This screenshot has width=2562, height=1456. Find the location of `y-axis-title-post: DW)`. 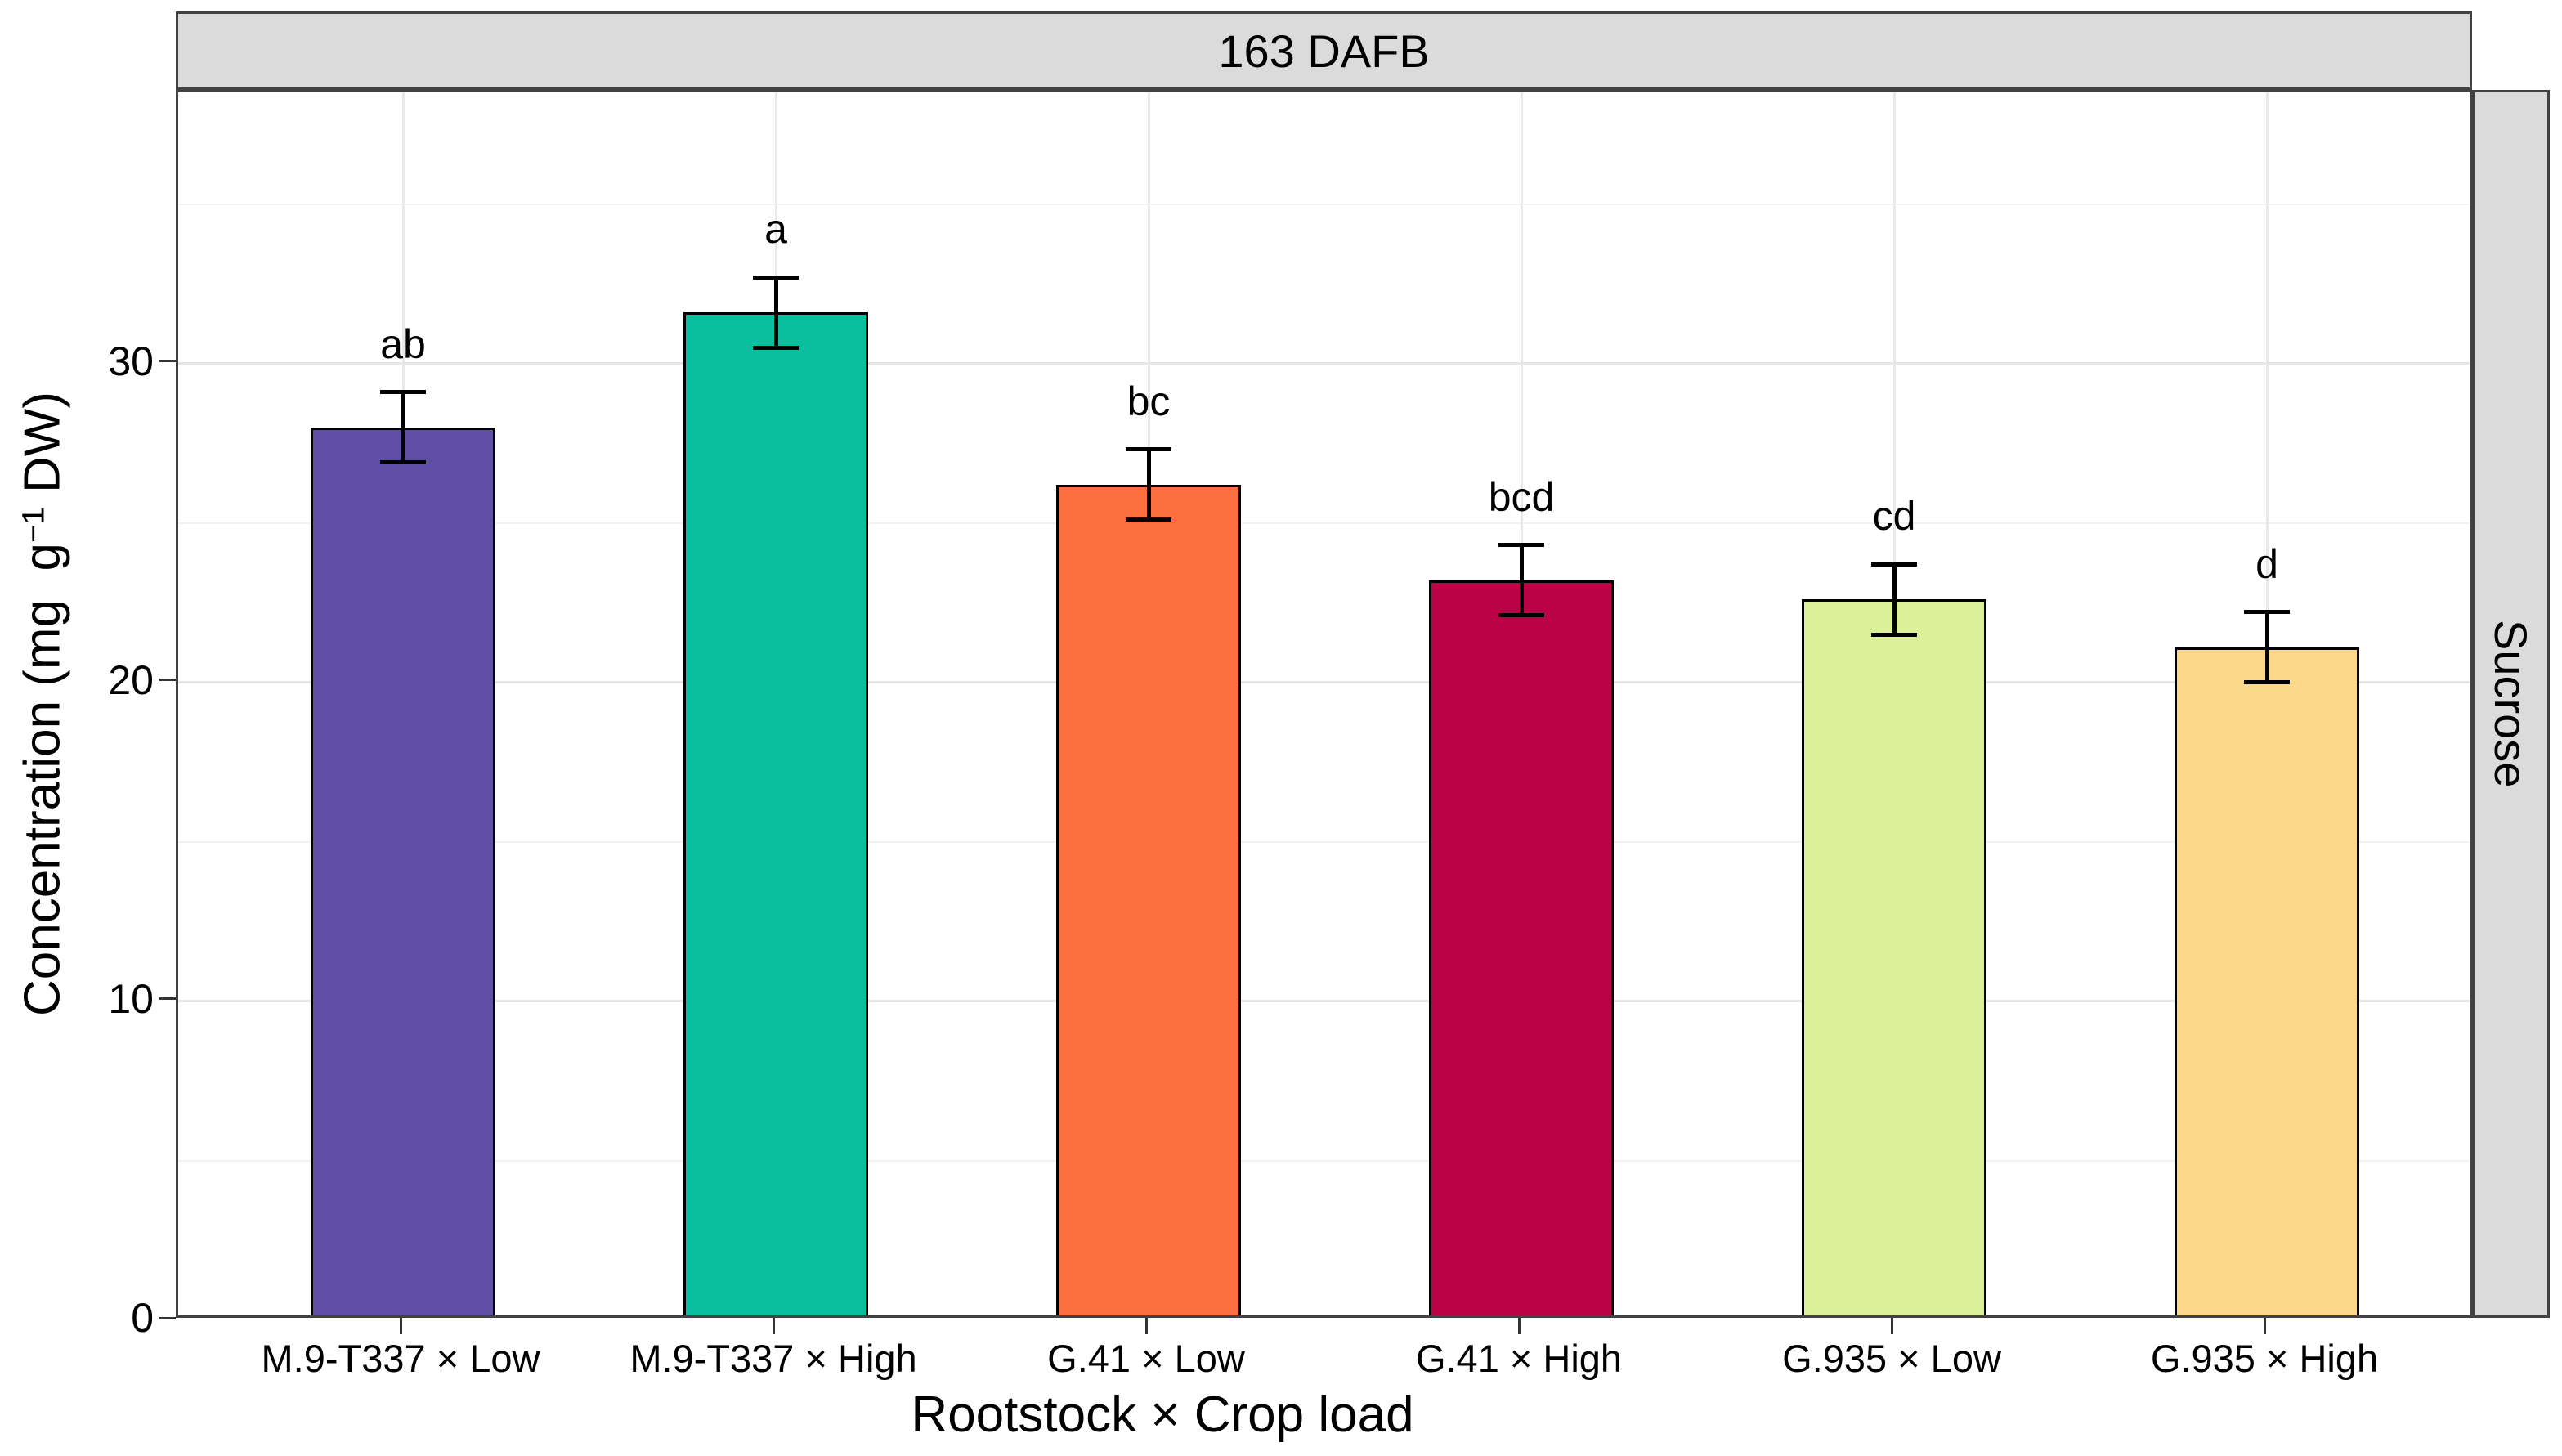

y-axis-title-post: DW) is located at coordinates (43, 450).